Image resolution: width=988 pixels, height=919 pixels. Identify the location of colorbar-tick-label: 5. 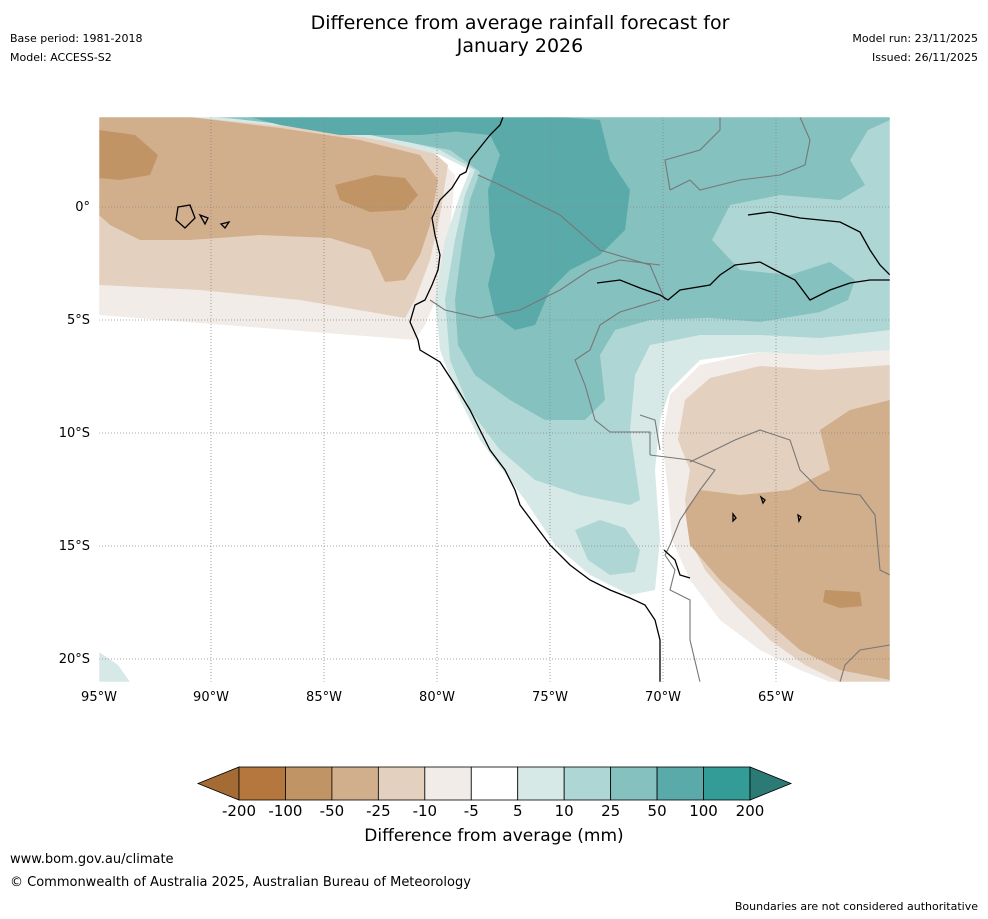
(518, 811).